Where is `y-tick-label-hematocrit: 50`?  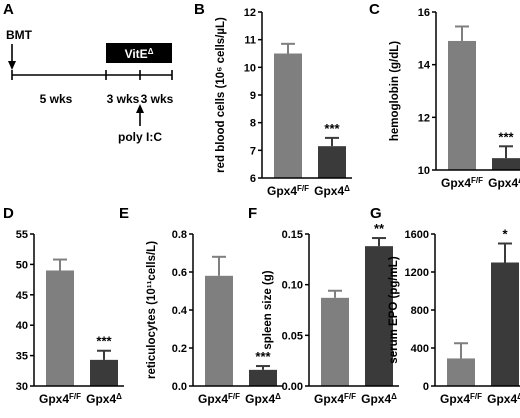
y-tick-label-hematocrit: 50 is located at coordinates (22, 265).